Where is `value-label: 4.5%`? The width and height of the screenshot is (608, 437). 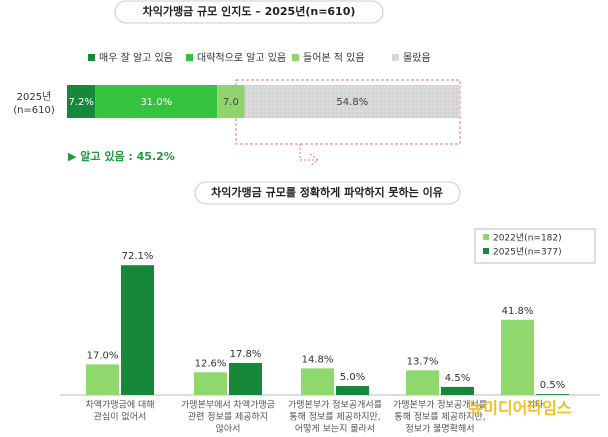
value-label: 4.5% is located at coordinates (457, 378).